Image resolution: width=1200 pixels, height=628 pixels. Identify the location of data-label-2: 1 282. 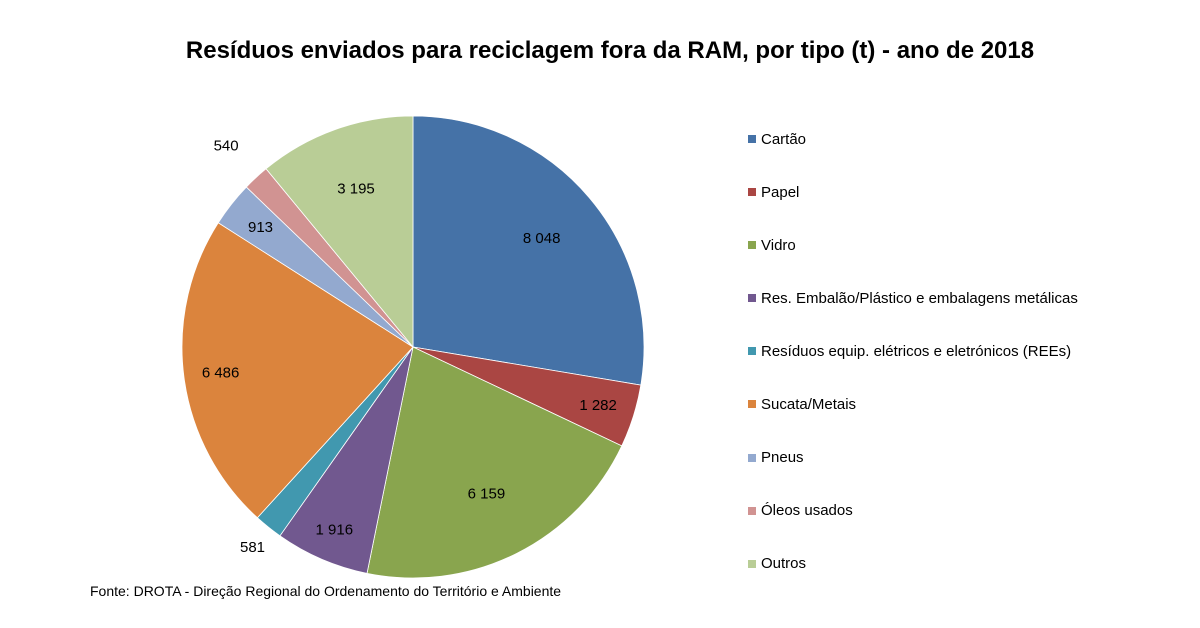
(598, 405).